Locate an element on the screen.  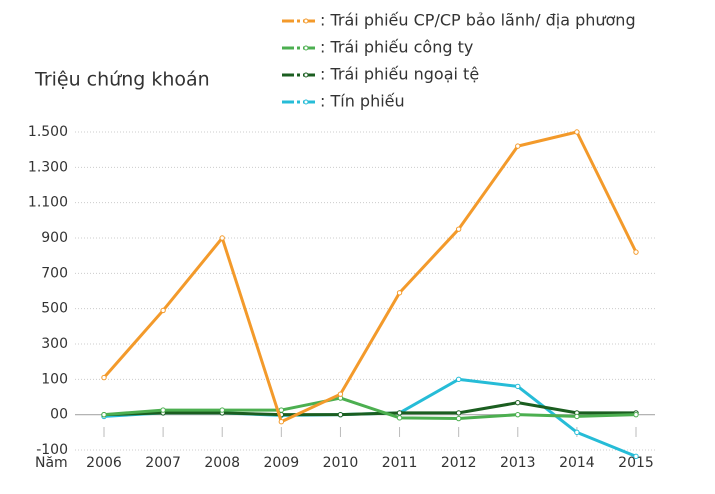
y-tick-label: 1.500 is located at coordinates (48, 132).